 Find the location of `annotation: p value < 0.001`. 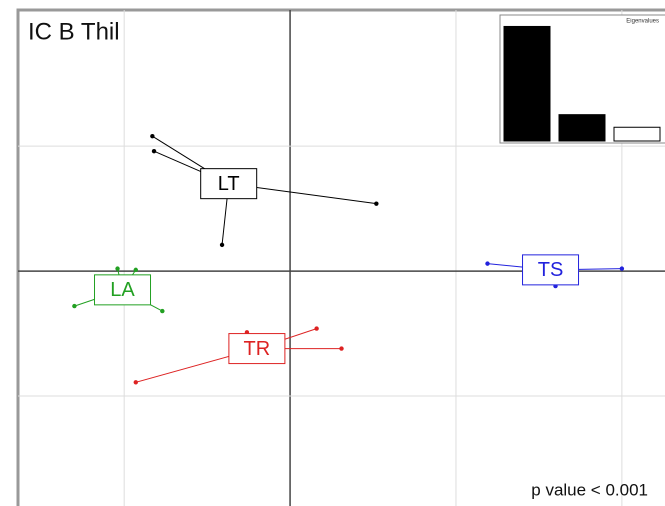

annotation: p value < 0.001 is located at coordinates (589, 489).